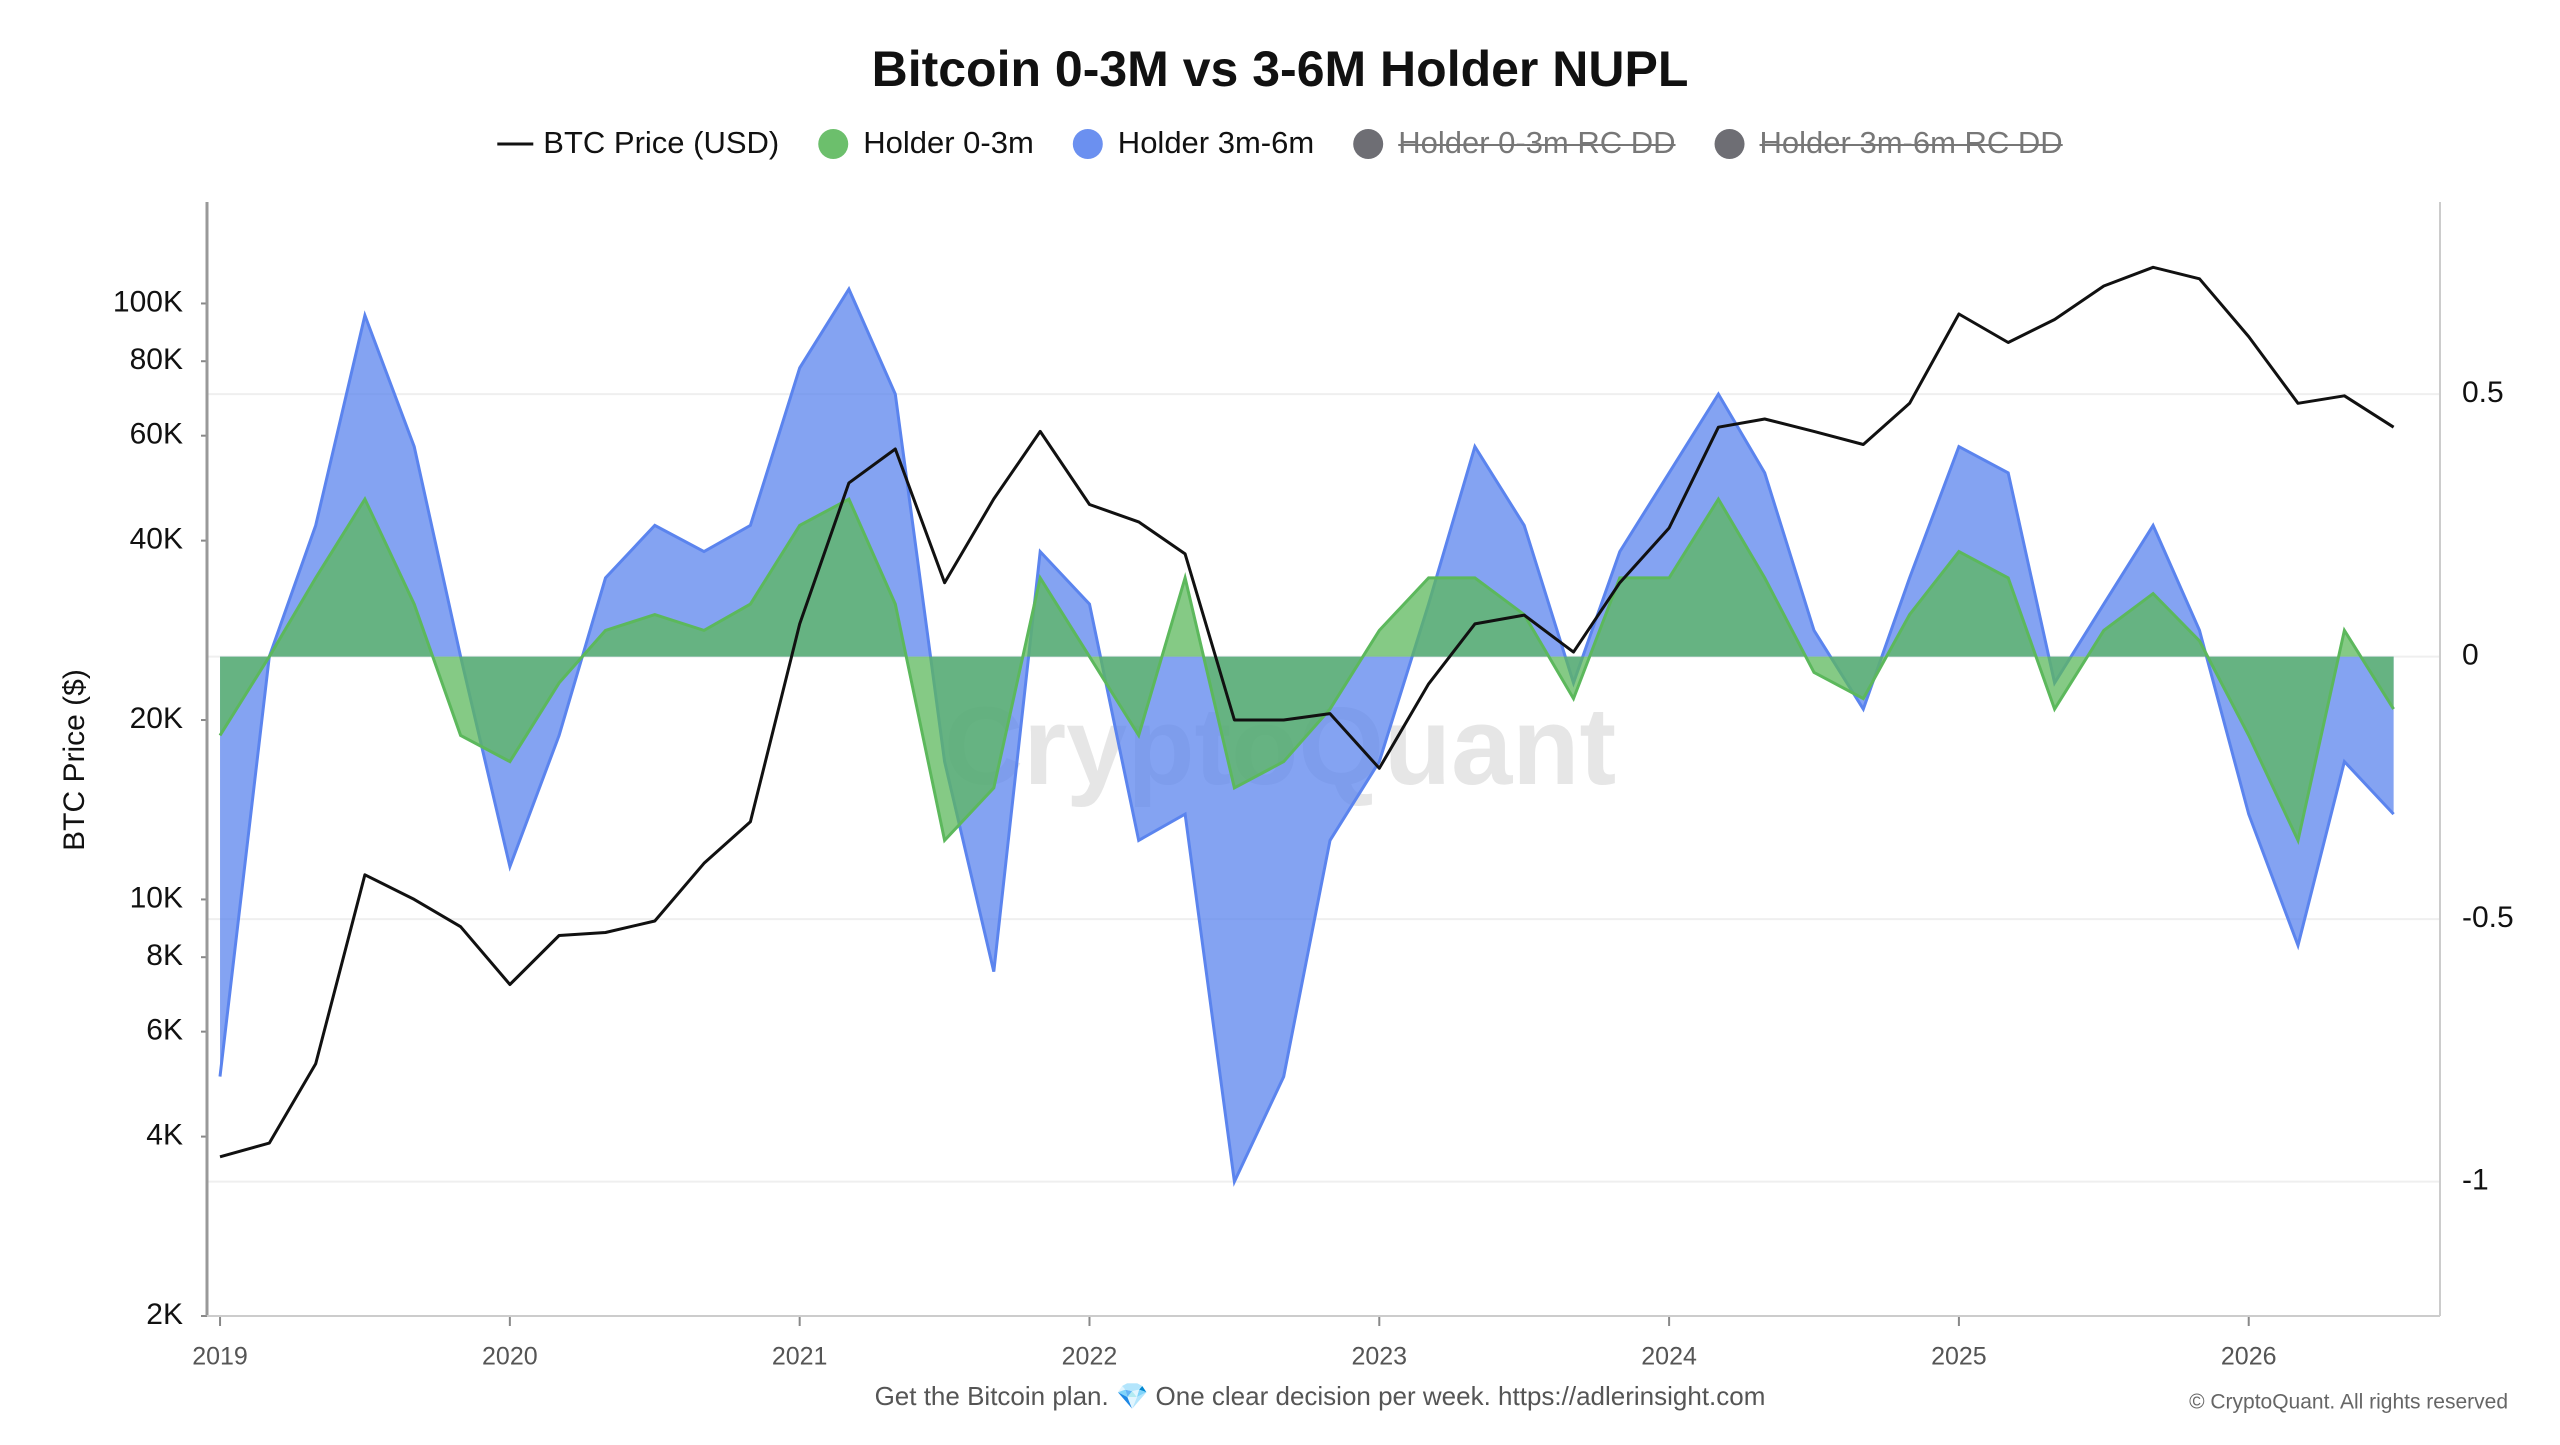 The width and height of the screenshot is (2560, 1445). I want to click on chart-title: Bitcoin 0-3M vs 3-6M Holder NUPL, so click(1280, 69).